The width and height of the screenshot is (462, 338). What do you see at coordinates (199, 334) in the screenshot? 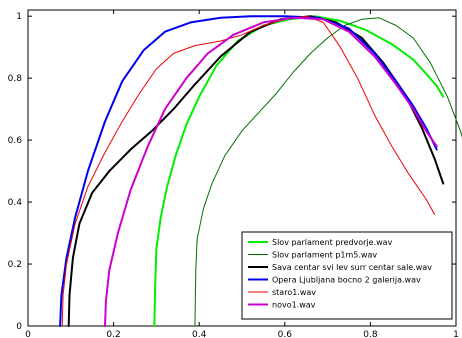
I see `x-tick-label: 0.4` at bounding box center [199, 334].